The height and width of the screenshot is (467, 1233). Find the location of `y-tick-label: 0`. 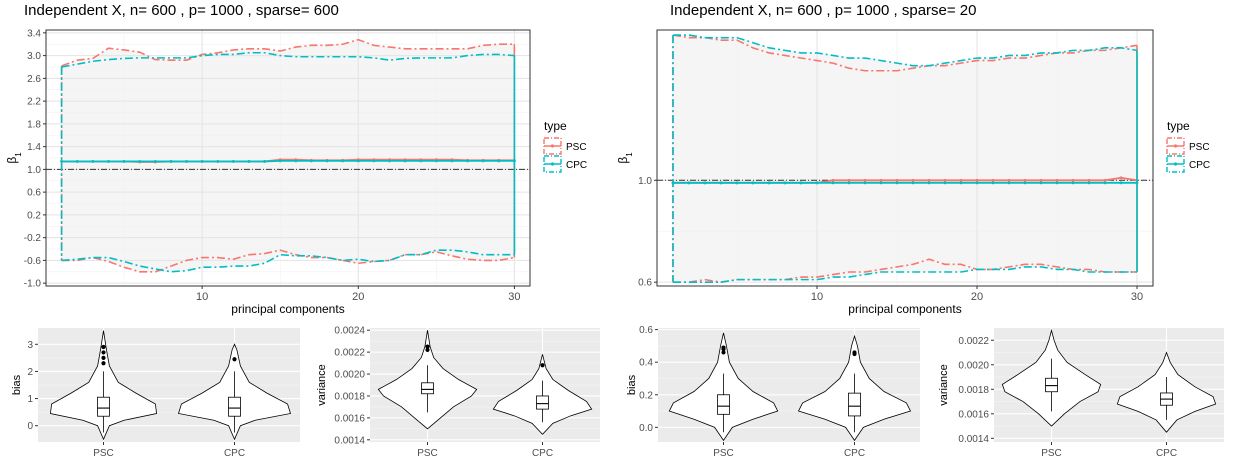

y-tick-label: 0 is located at coordinates (30, 426).